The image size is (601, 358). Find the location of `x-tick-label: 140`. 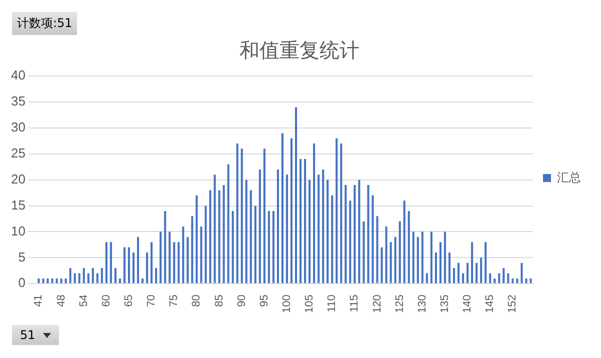

x-tick-label: 140 is located at coordinates (468, 304).